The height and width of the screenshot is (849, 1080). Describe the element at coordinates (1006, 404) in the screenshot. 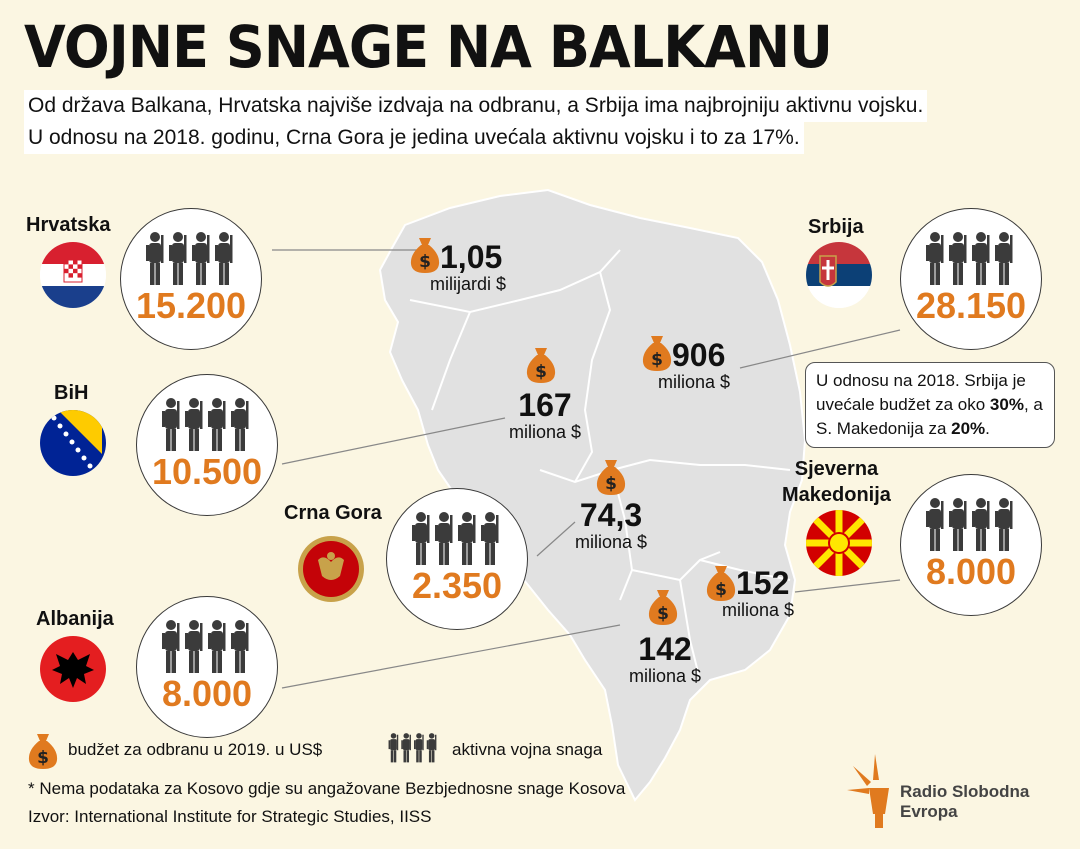

I see `note-bold-1: 30%` at that location.